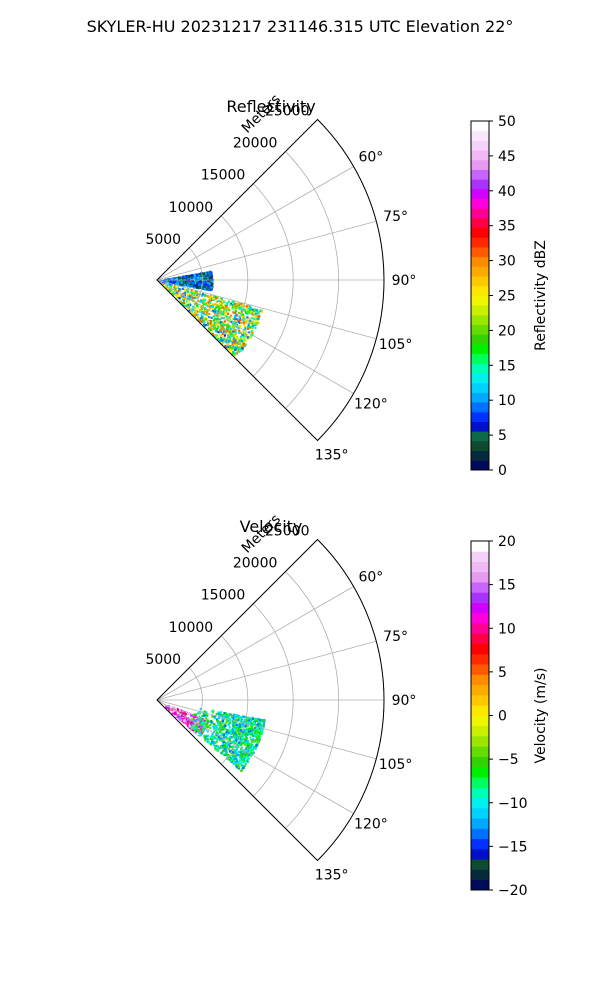 The image size is (600, 1000). What do you see at coordinates (502, 717) in the screenshot?
I see `colorbar-tick-label: 0` at bounding box center [502, 717].